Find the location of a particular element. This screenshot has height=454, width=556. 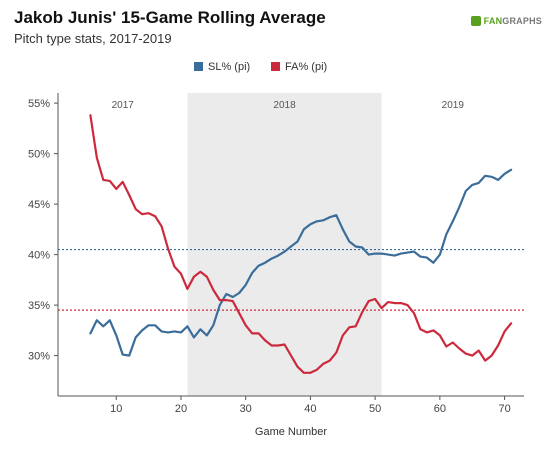

y-tick-label: 50% is located at coordinates (39, 155).